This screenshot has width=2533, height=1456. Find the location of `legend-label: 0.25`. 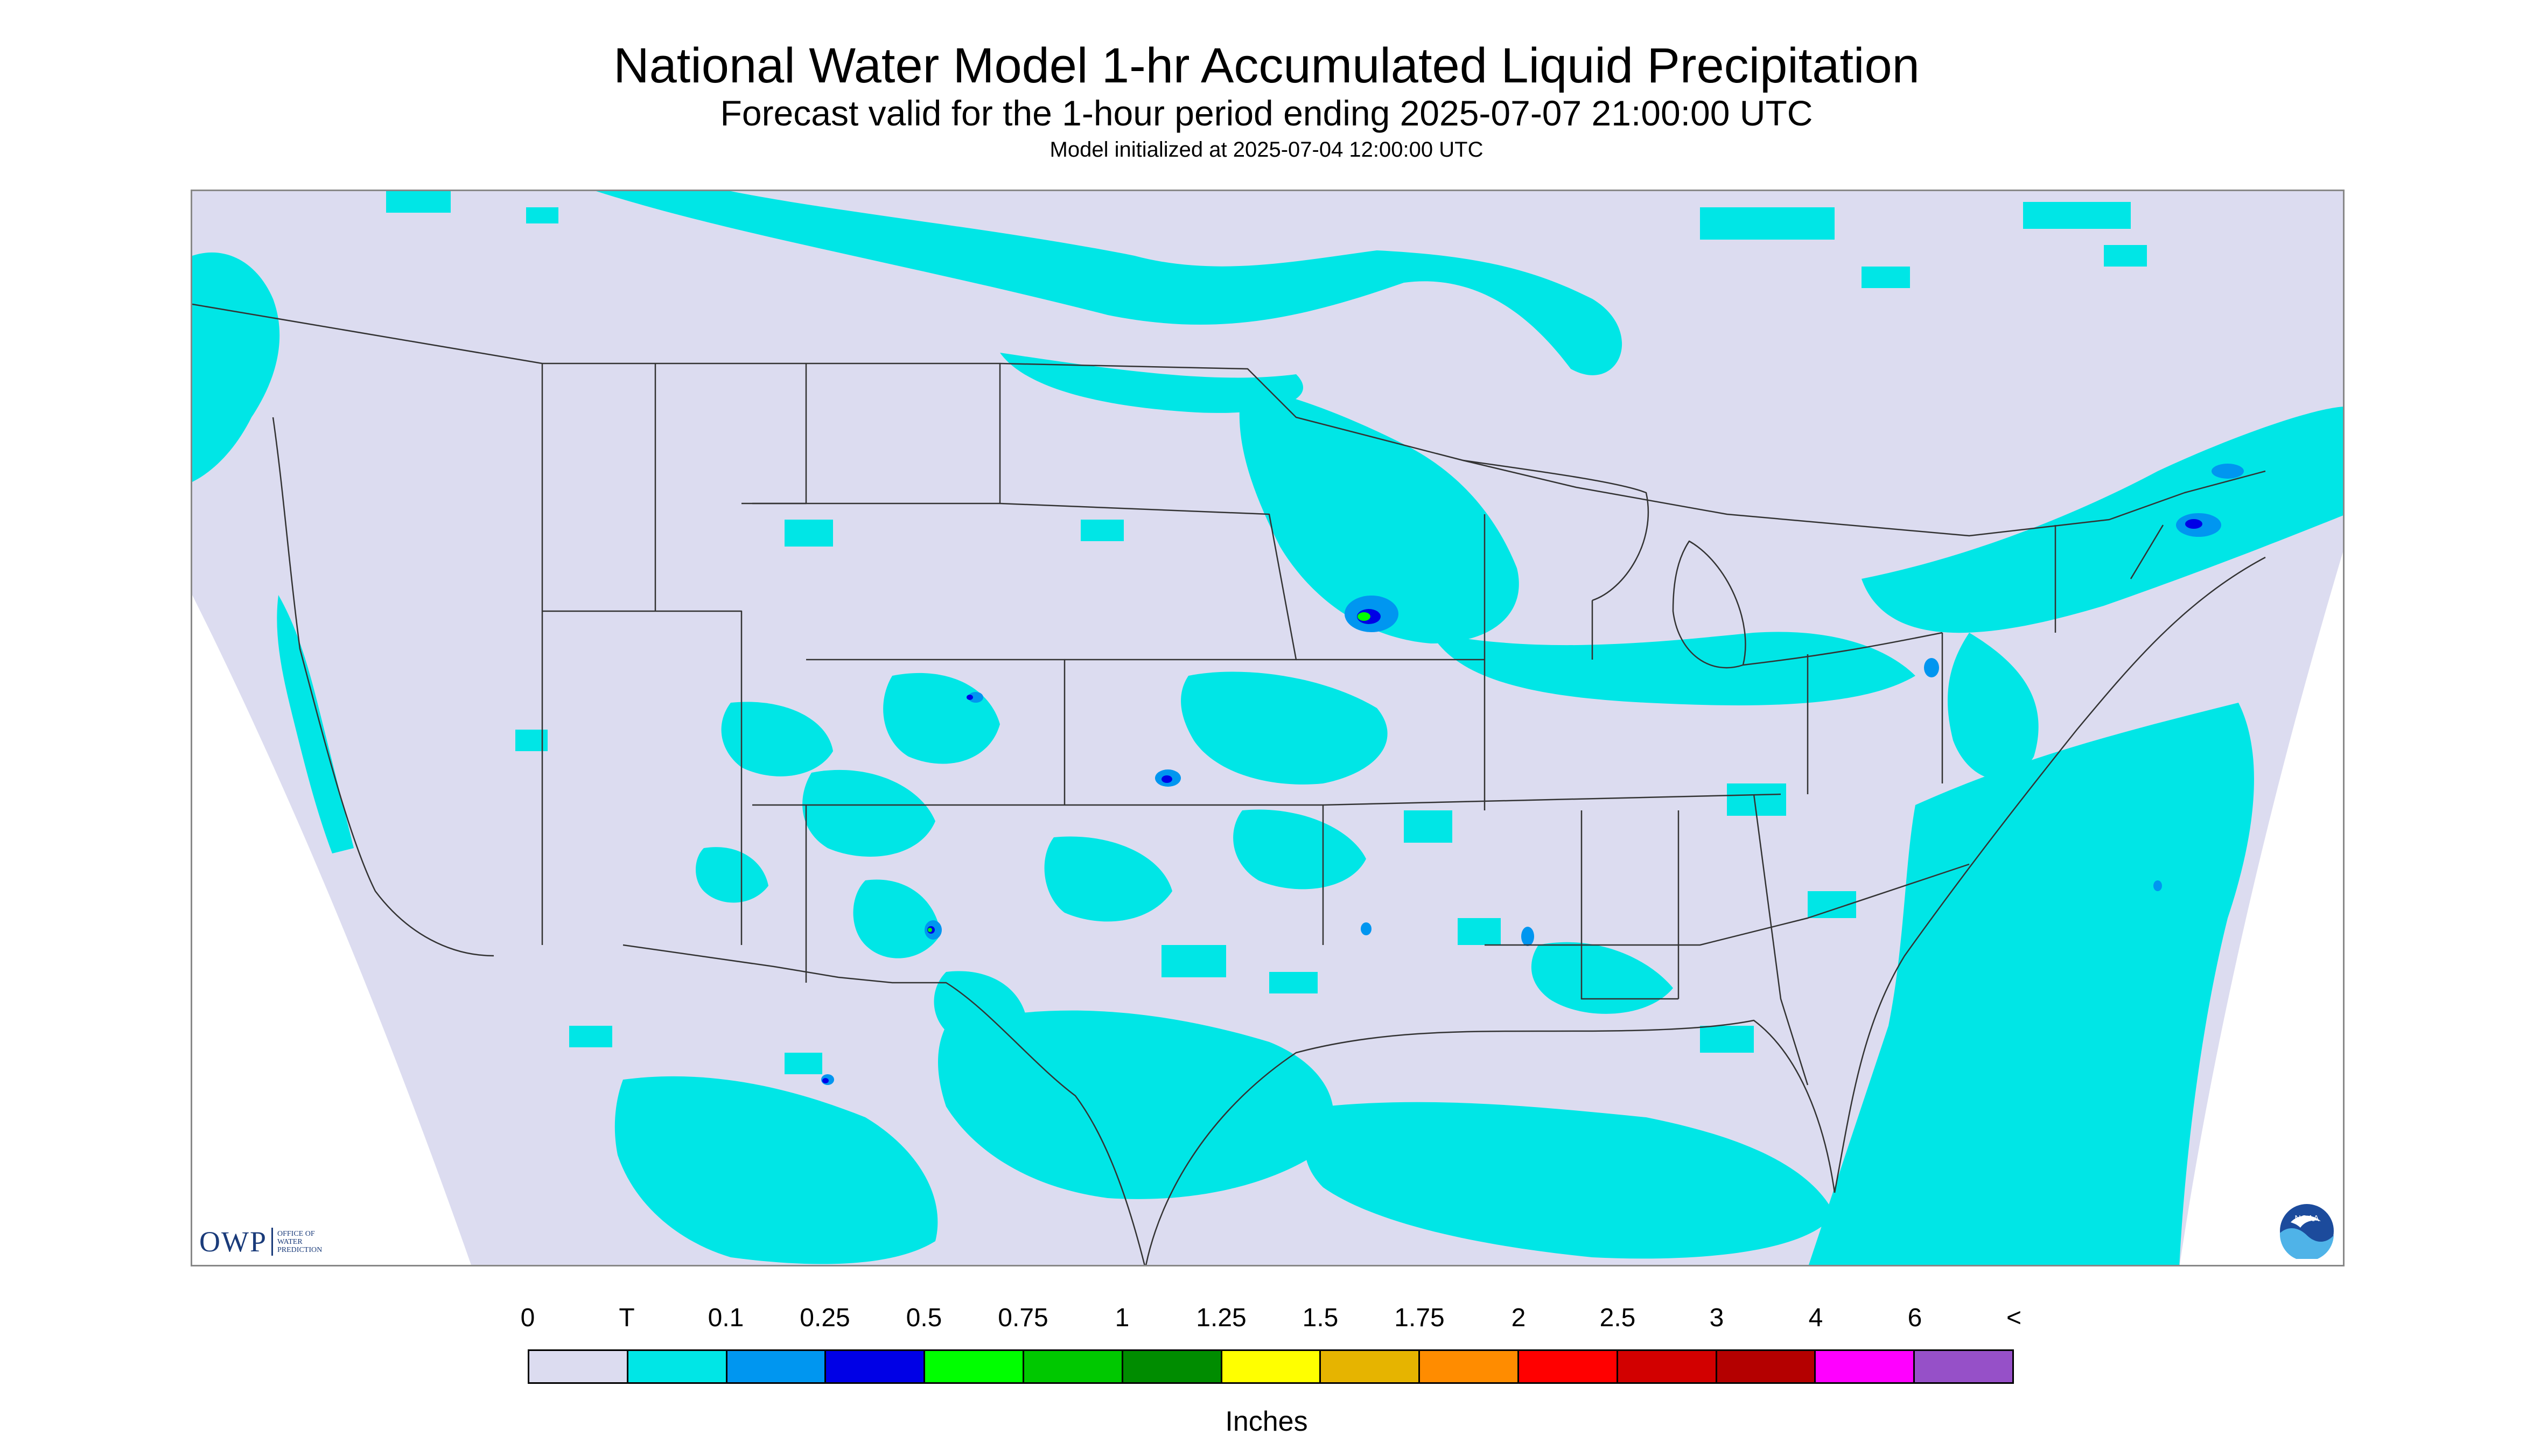

legend-label: 0.25 is located at coordinates (825, 1318).